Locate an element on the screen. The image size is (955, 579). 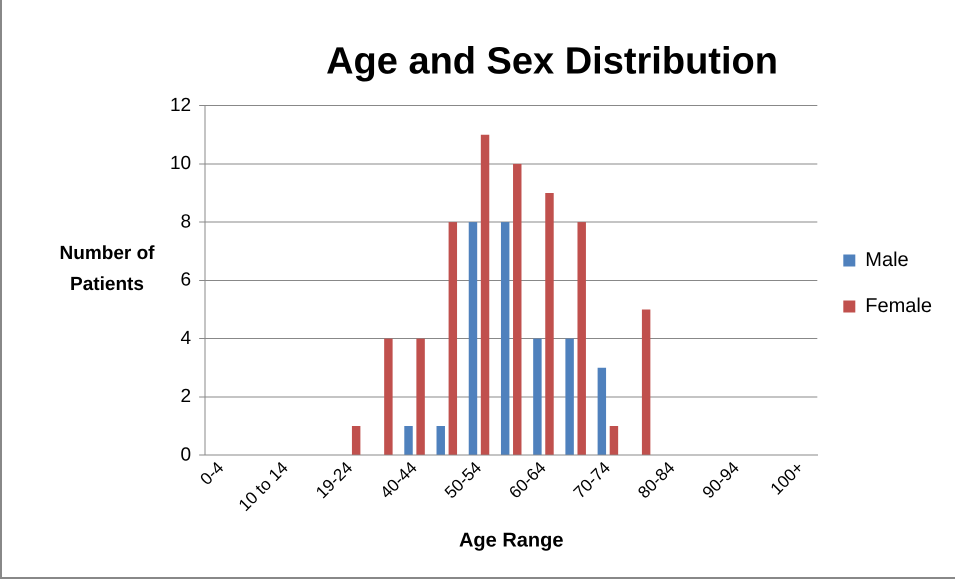
x-tick-label: 0-4 is located at coordinates (212, 473).